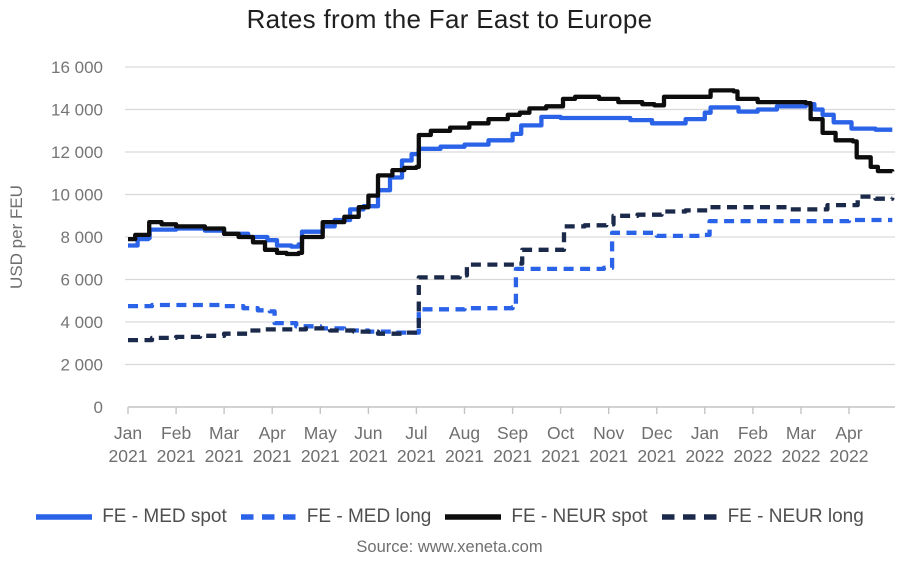 This screenshot has width=899, height=567. I want to click on x-tick-month: Sep, so click(512, 433).